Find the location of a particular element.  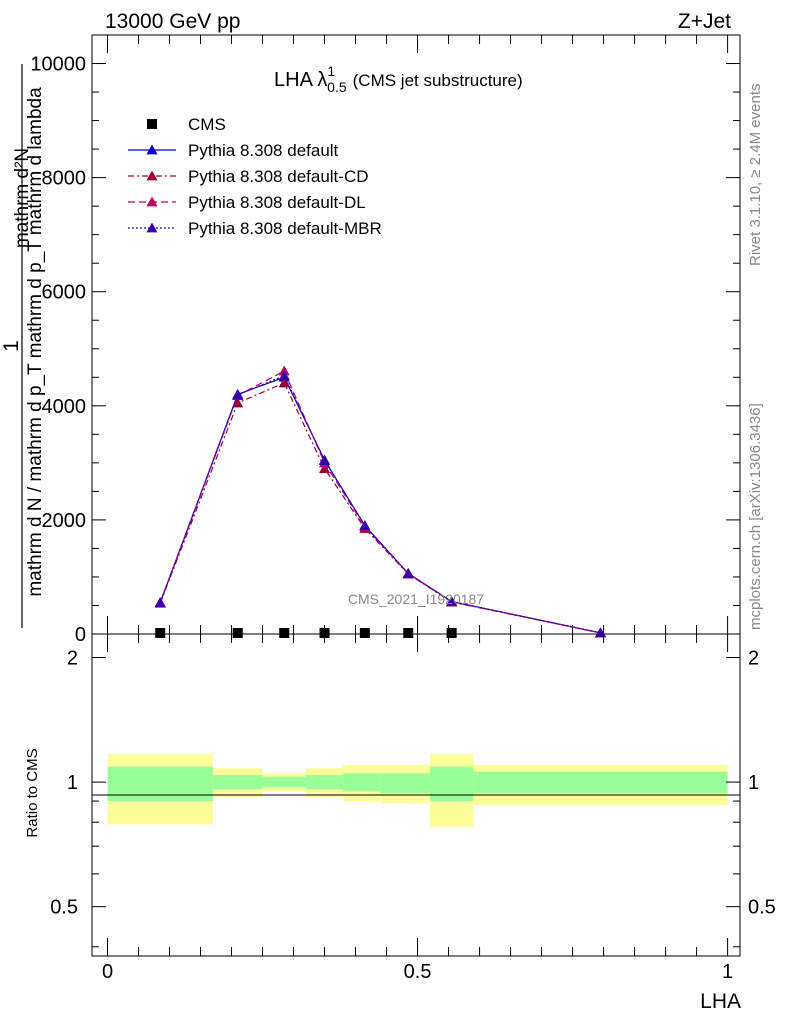

y-tick-label: 0 is located at coordinates (80, 635).